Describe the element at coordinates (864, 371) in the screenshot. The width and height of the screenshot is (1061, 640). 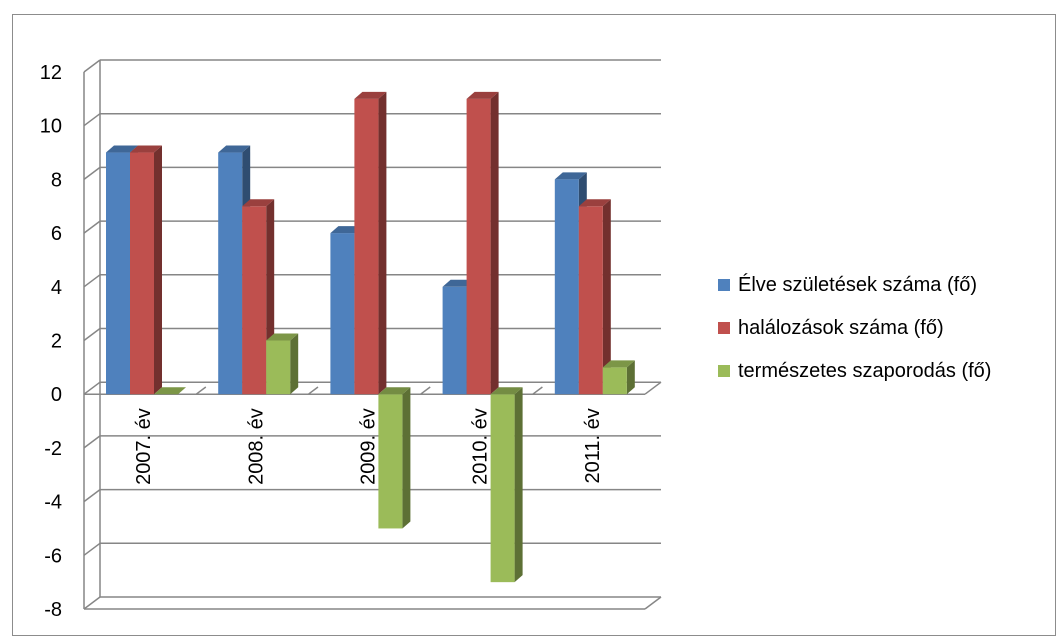
I see `legend-label: természetes szaporodás (fő)` at that location.